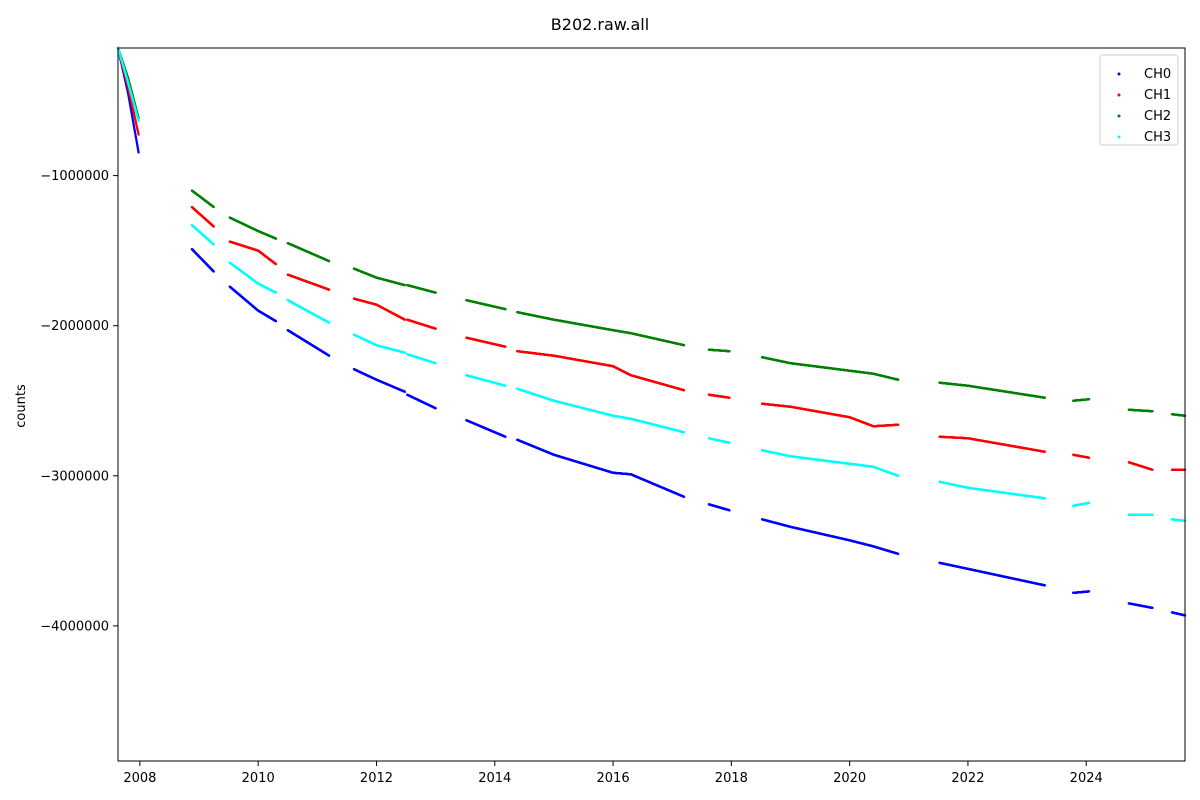  I want to click on chart-title: B202.raw.all, so click(600, 24).